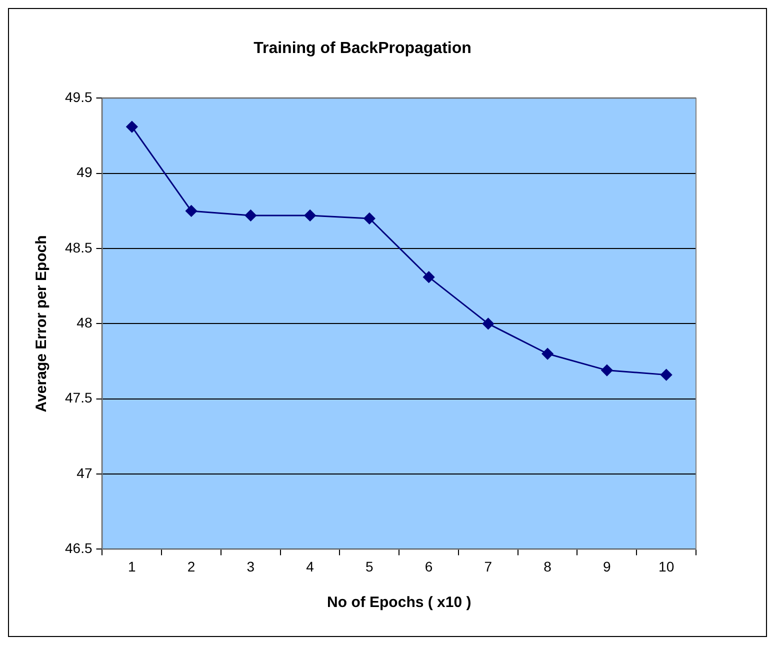 The height and width of the screenshot is (649, 775). What do you see at coordinates (363, 49) in the screenshot?
I see `chart-title: Training of BackPropagation` at bounding box center [363, 49].